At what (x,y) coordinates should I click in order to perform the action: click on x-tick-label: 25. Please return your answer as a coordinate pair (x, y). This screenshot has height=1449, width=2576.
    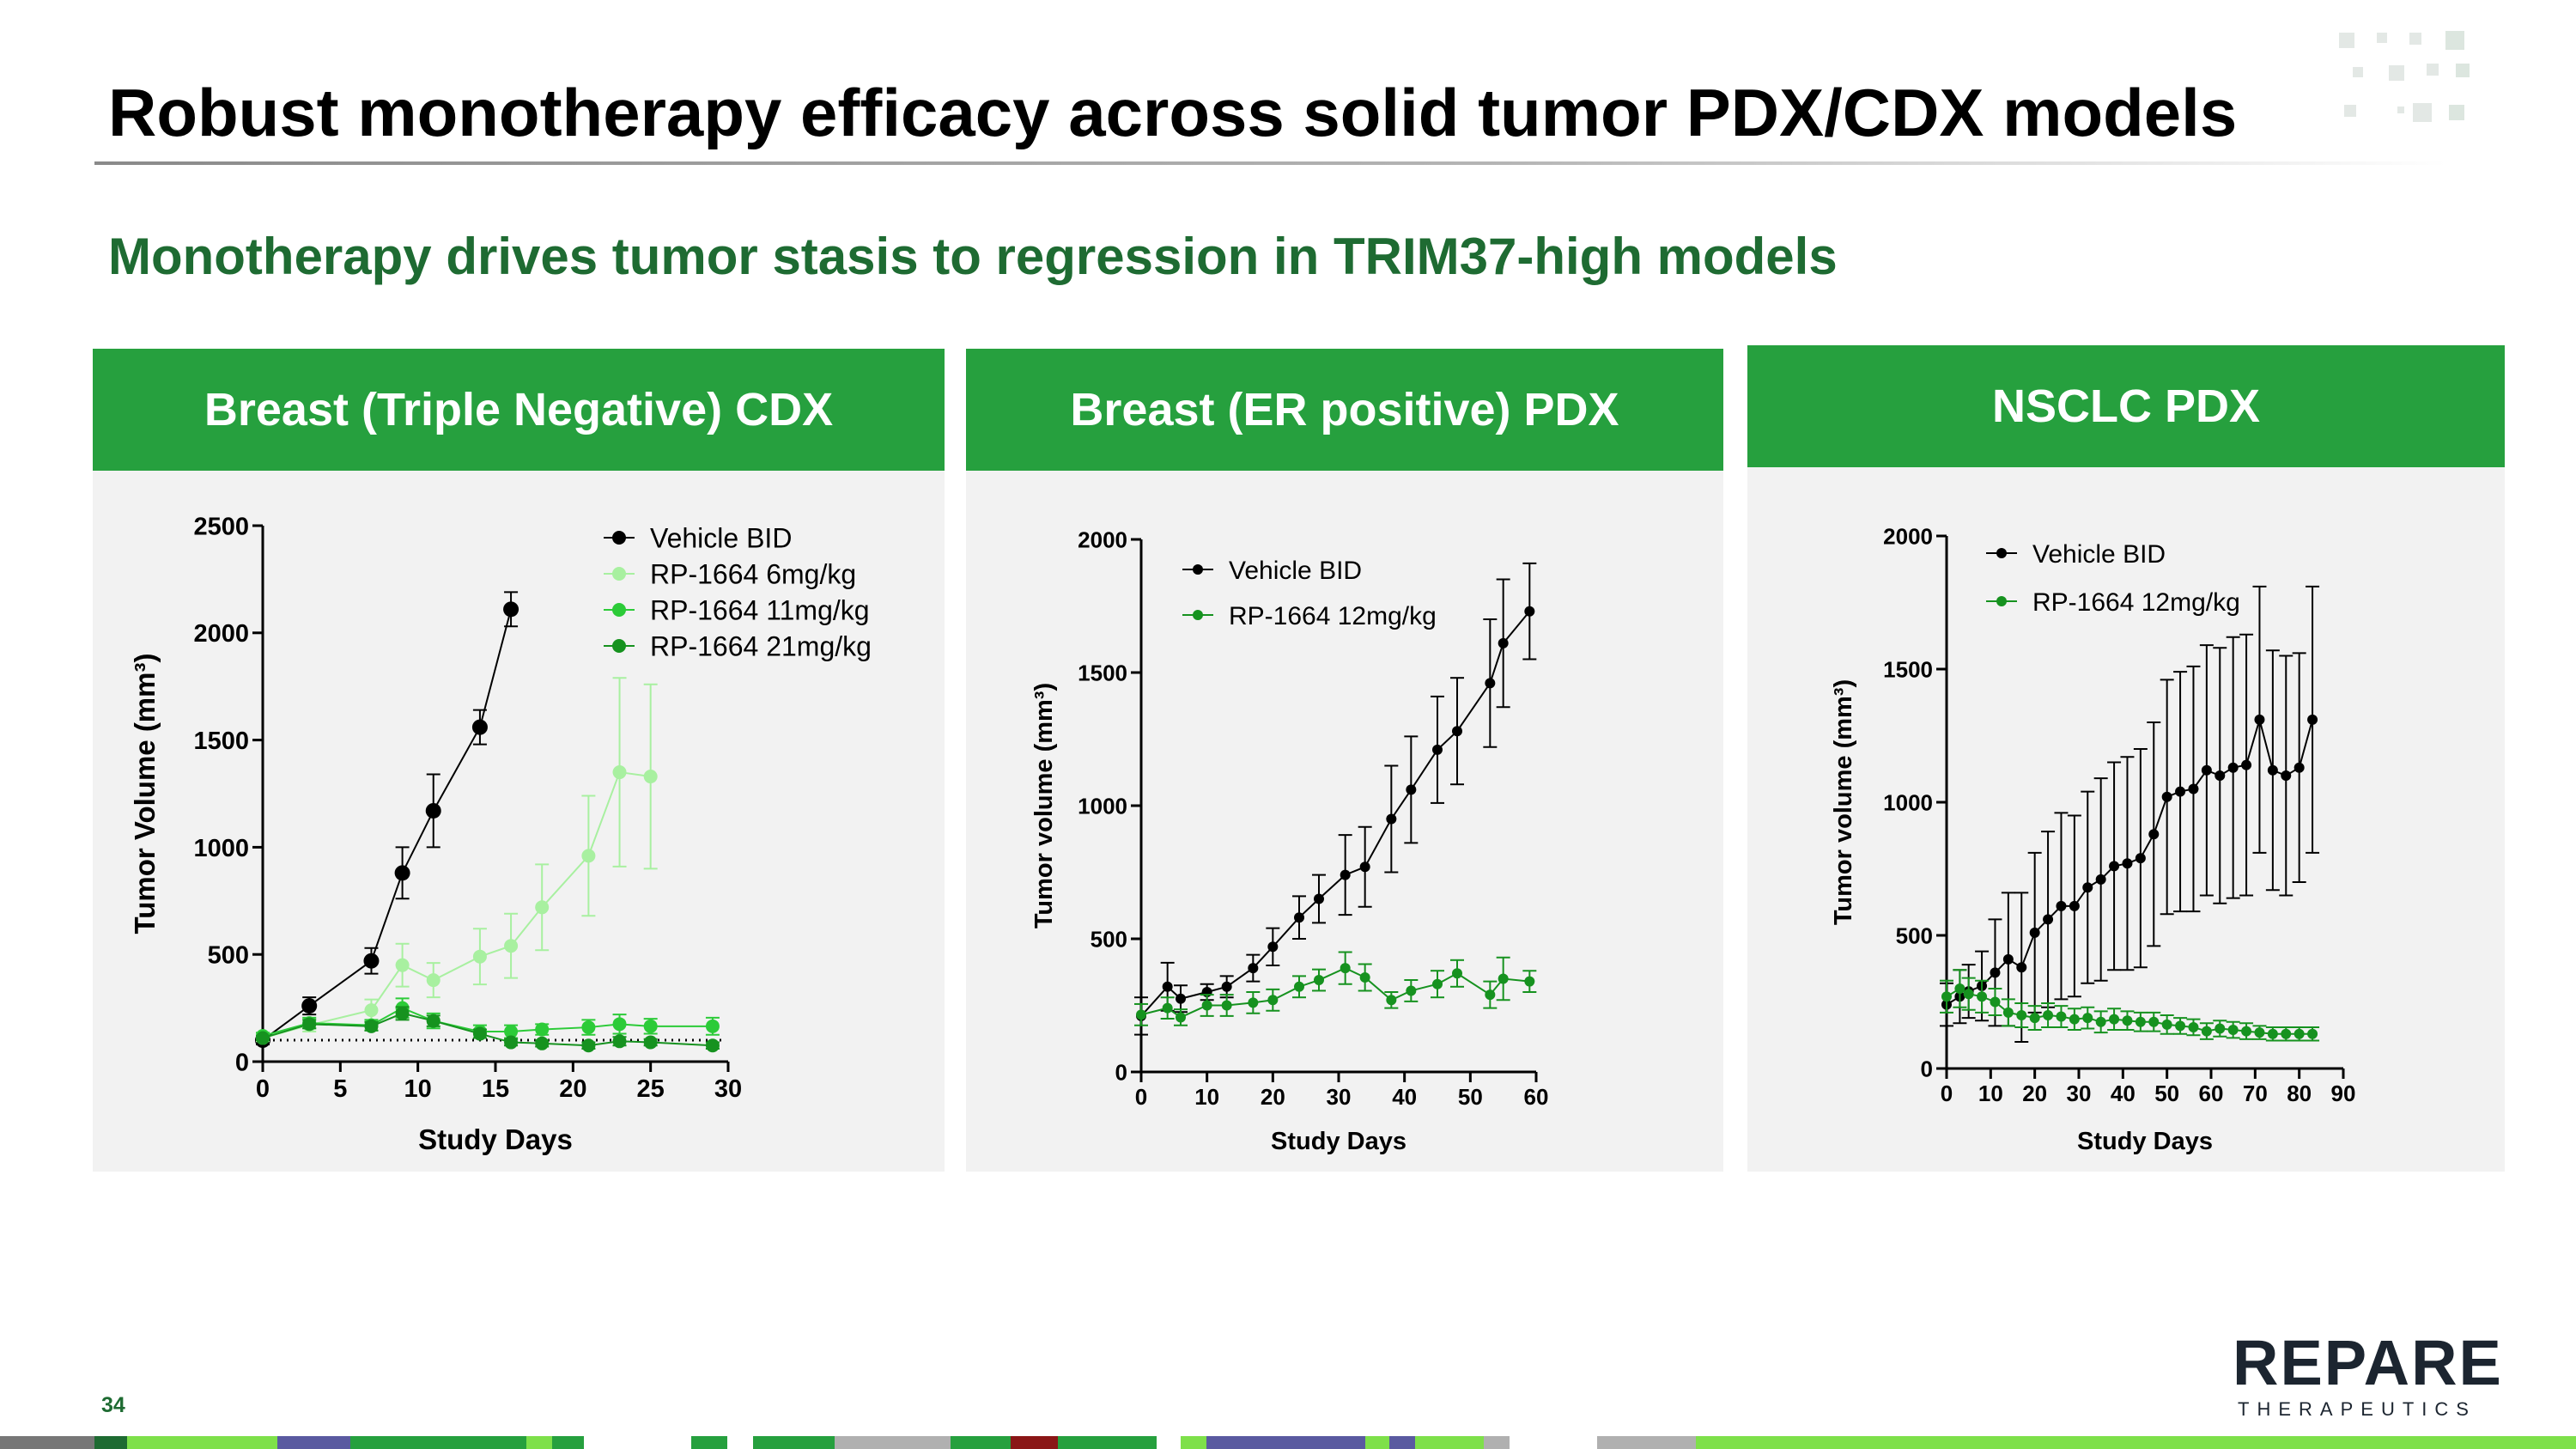
    Looking at the image, I should click on (651, 1089).